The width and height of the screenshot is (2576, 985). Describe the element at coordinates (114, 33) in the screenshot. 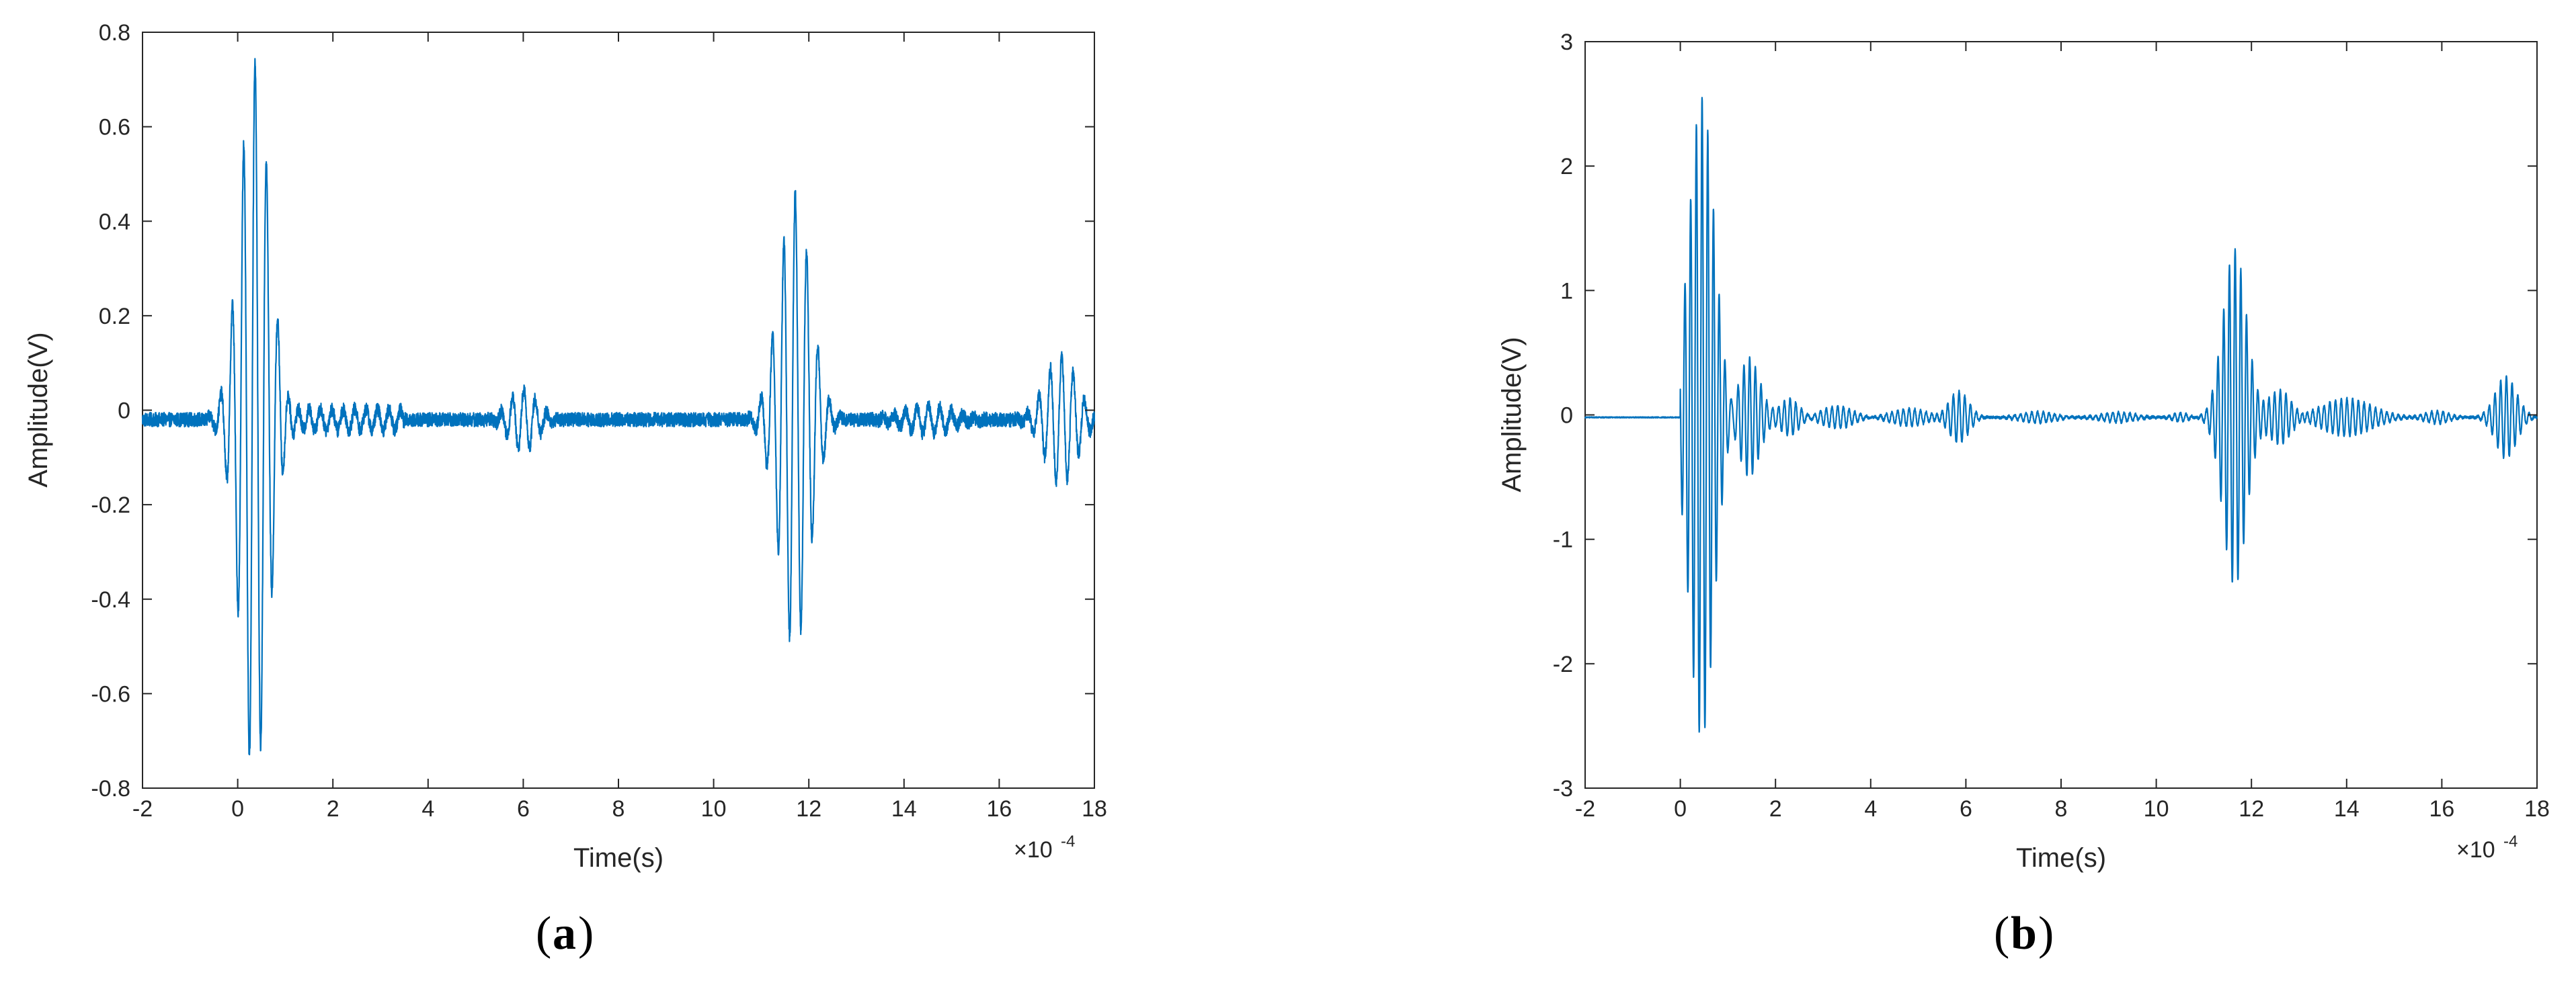

I see `y-tick-label: 0.8` at that location.